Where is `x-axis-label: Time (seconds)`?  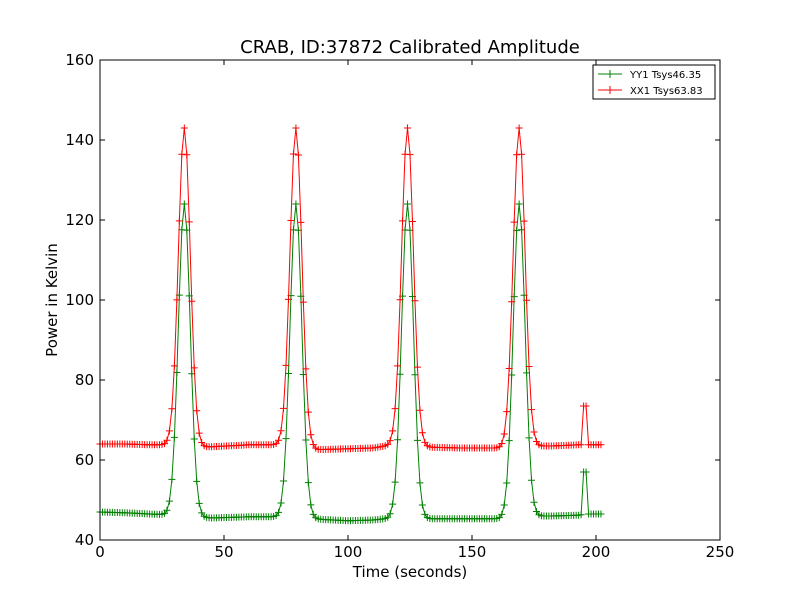 x-axis-label: Time (seconds) is located at coordinates (410, 572).